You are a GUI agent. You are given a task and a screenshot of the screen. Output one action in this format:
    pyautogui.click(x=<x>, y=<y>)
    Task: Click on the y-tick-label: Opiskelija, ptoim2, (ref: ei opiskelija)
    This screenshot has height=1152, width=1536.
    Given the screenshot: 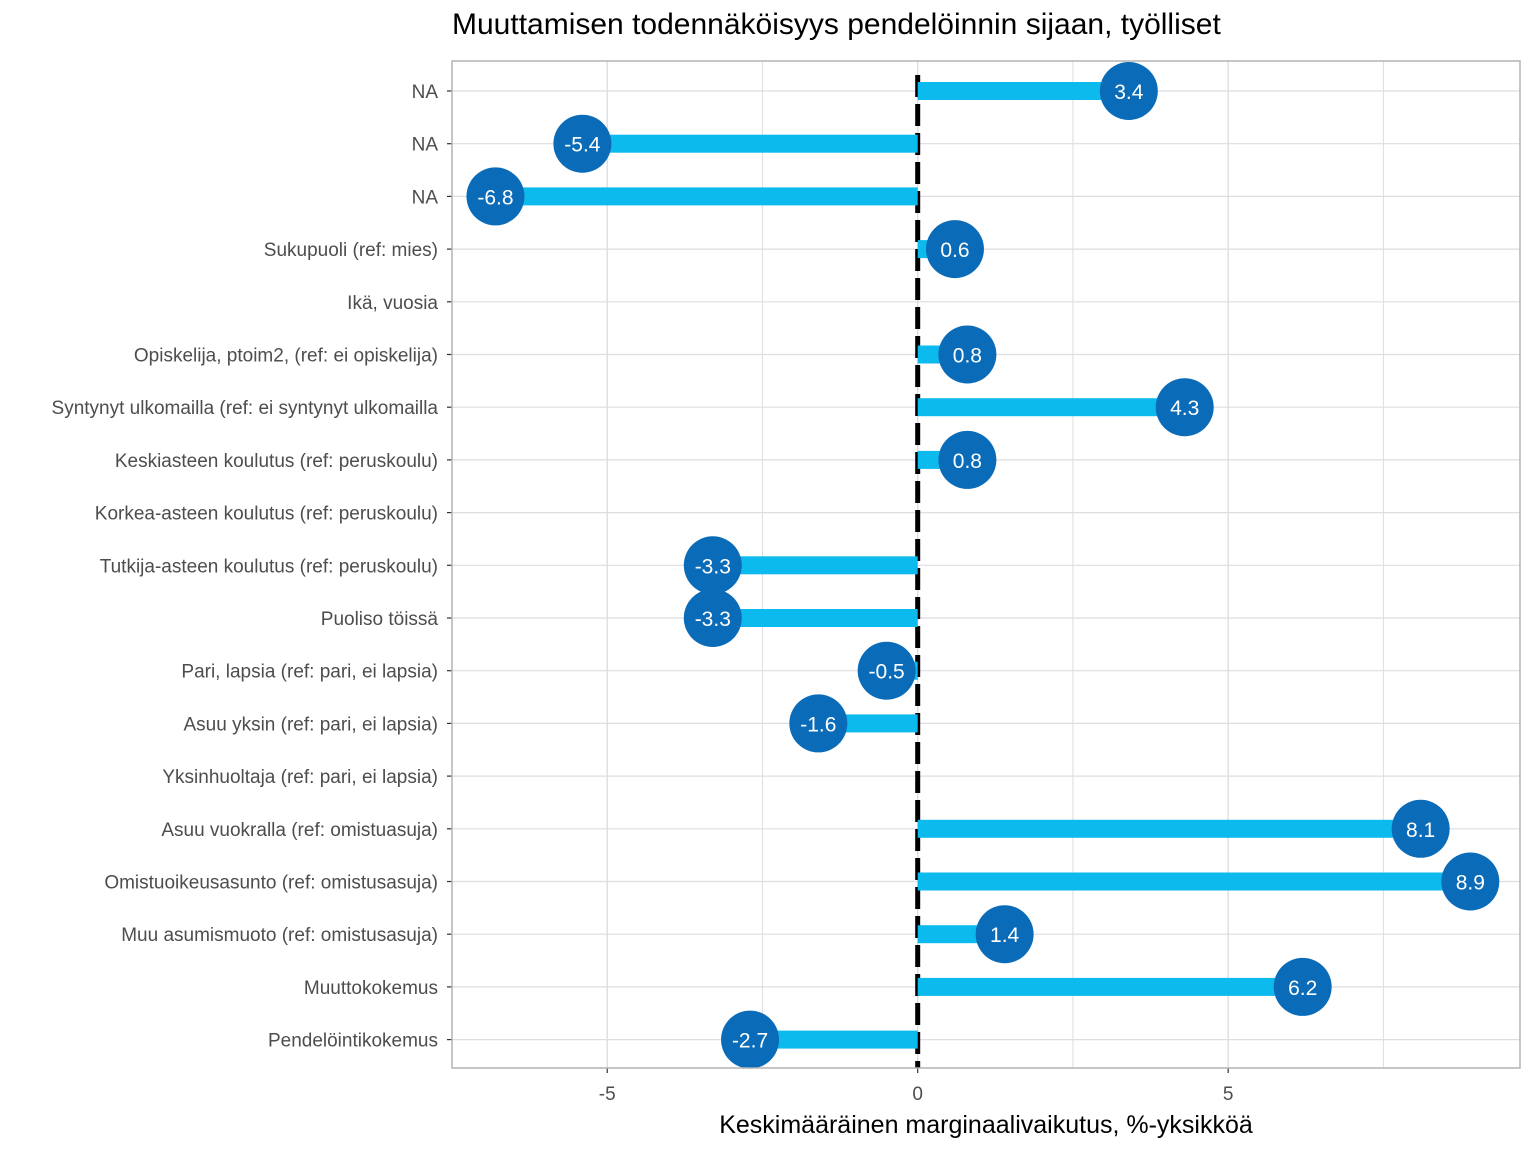 What is the action you would take?
    pyautogui.click(x=286, y=356)
    